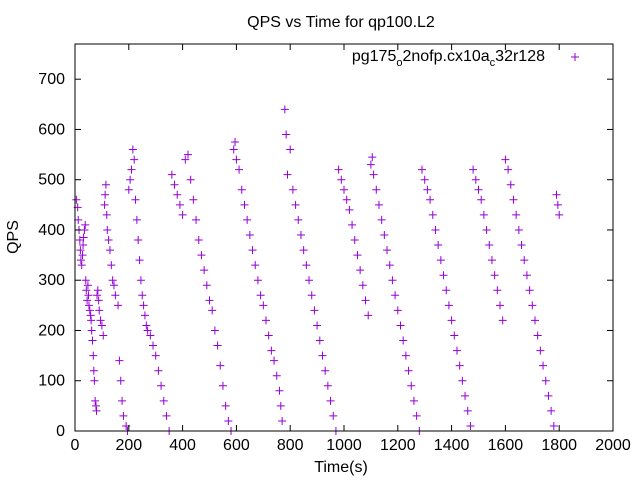  Describe the element at coordinates (182, 445) in the screenshot. I see `x-tick-label: 400` at that location.